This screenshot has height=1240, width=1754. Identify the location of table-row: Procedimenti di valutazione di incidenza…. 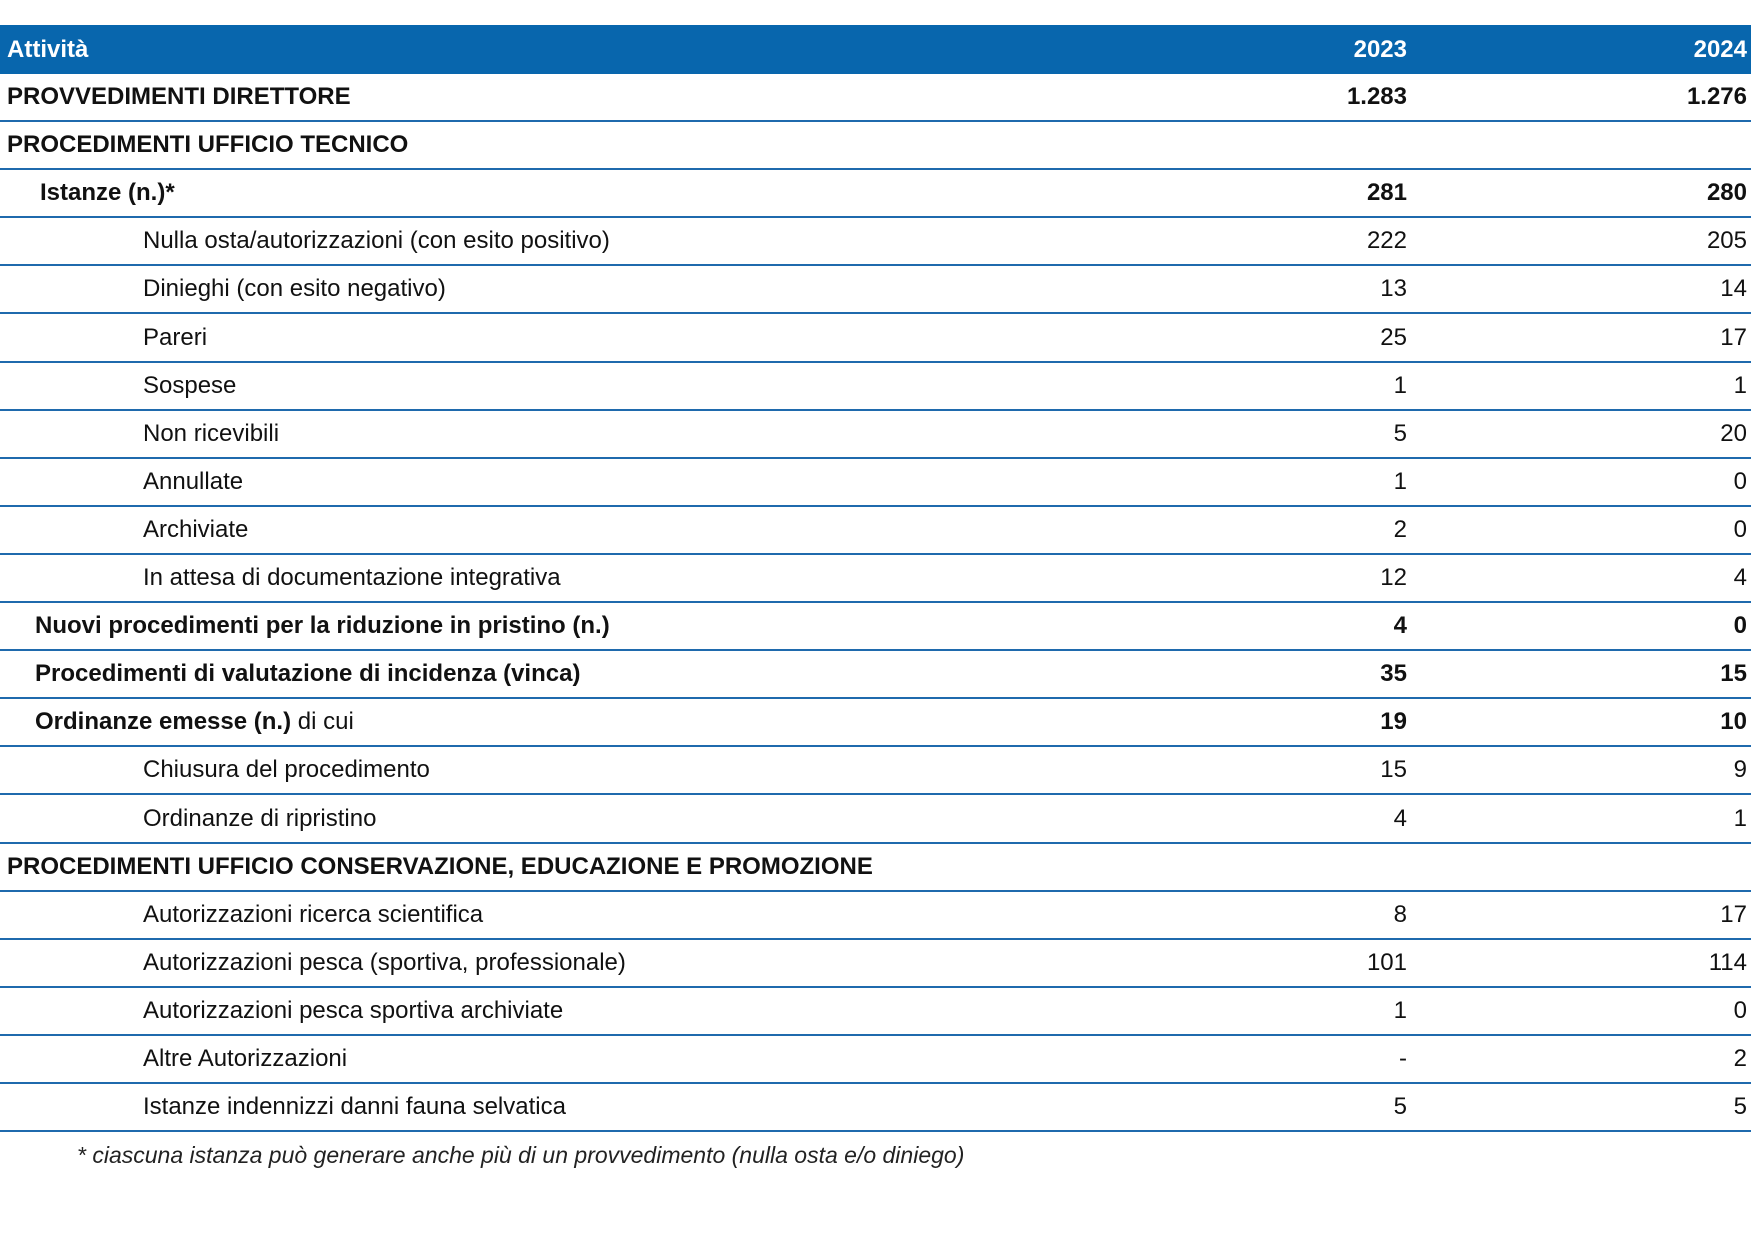
(875, 675).